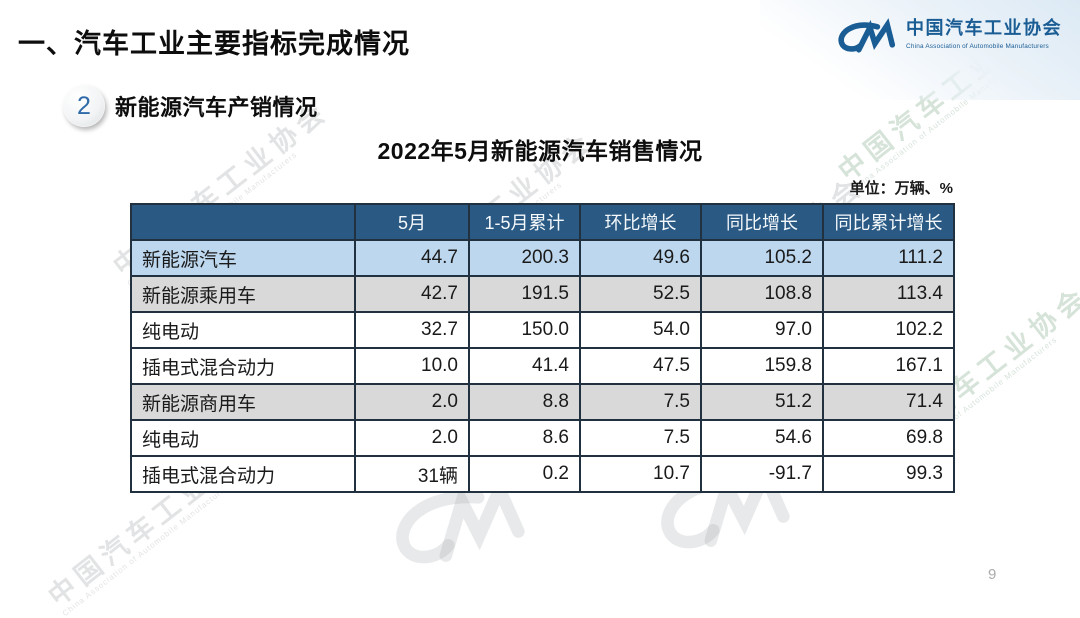 This screenshot has width=1080, height=618. I want to click on subsection-title: 新能源汽车产销情况, so click(216, 107).